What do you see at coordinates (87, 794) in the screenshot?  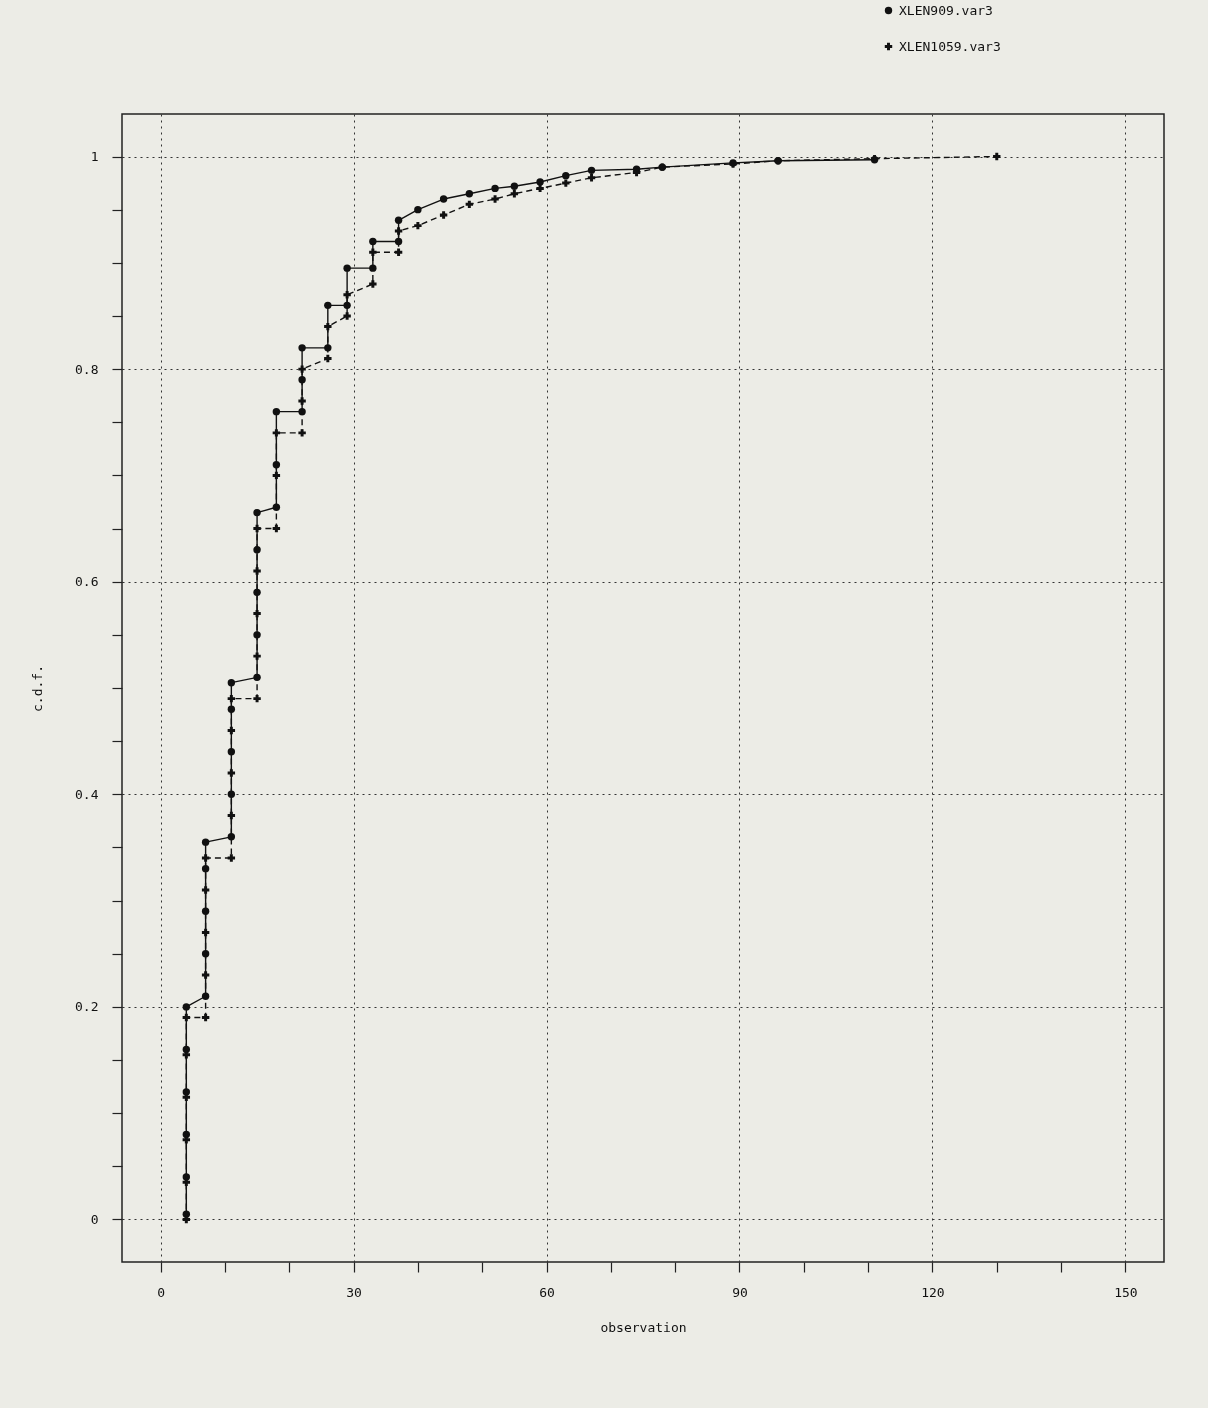 I see `y-tick-label: 0.4` at bounding box center [87, 794].